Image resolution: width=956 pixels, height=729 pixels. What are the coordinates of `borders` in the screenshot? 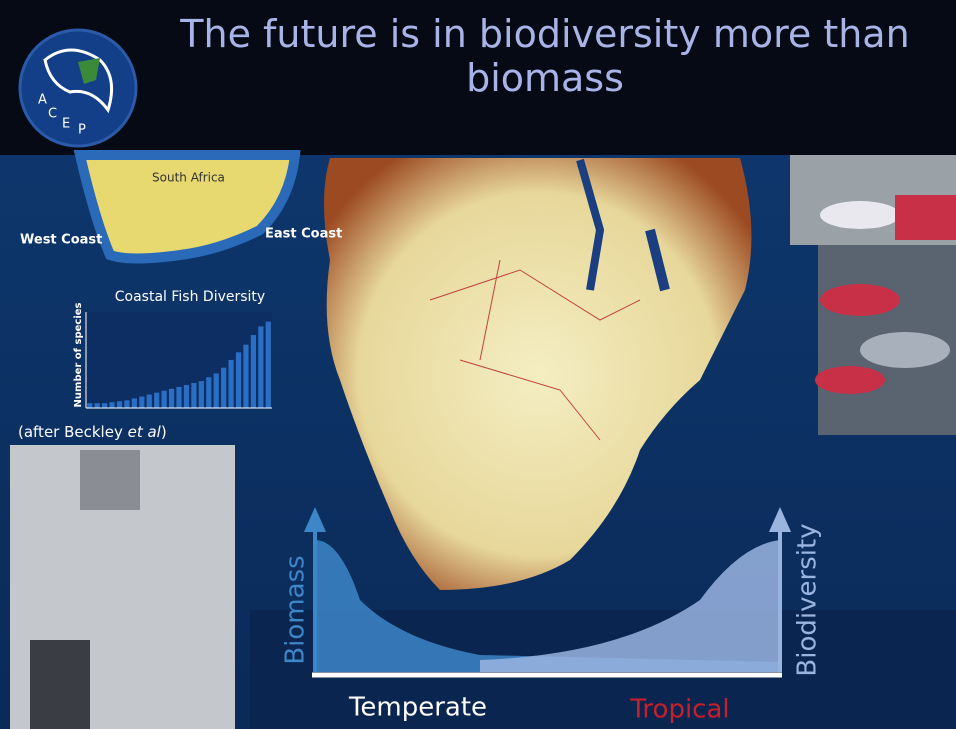 It's located at (535, 350).